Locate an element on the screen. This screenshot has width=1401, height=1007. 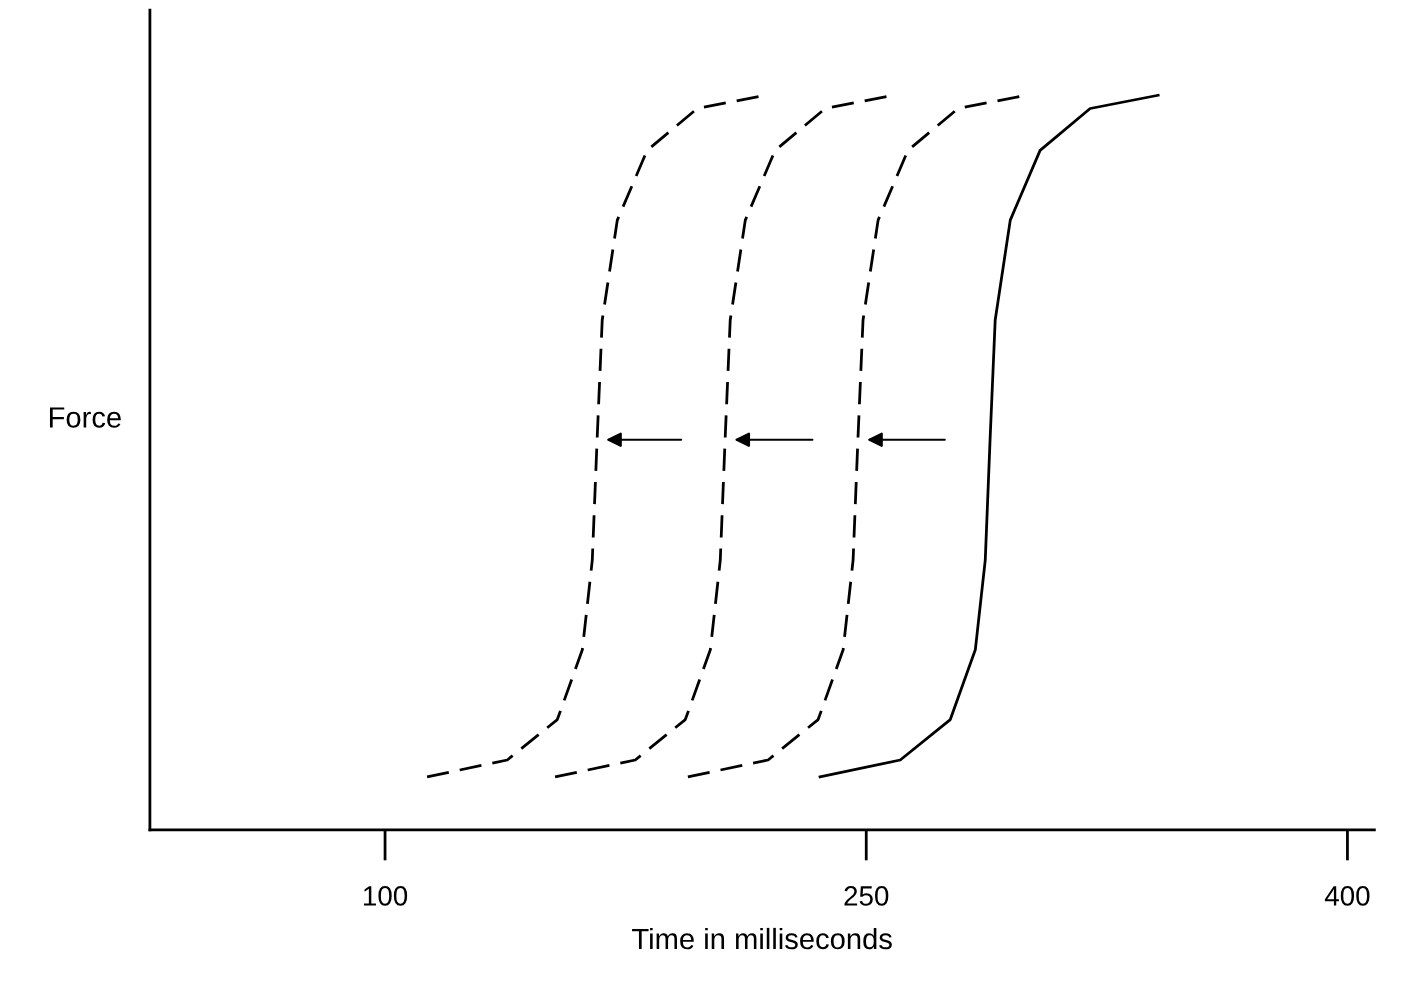
x-tick-label: 400 is located at coordinates (1347, 896).